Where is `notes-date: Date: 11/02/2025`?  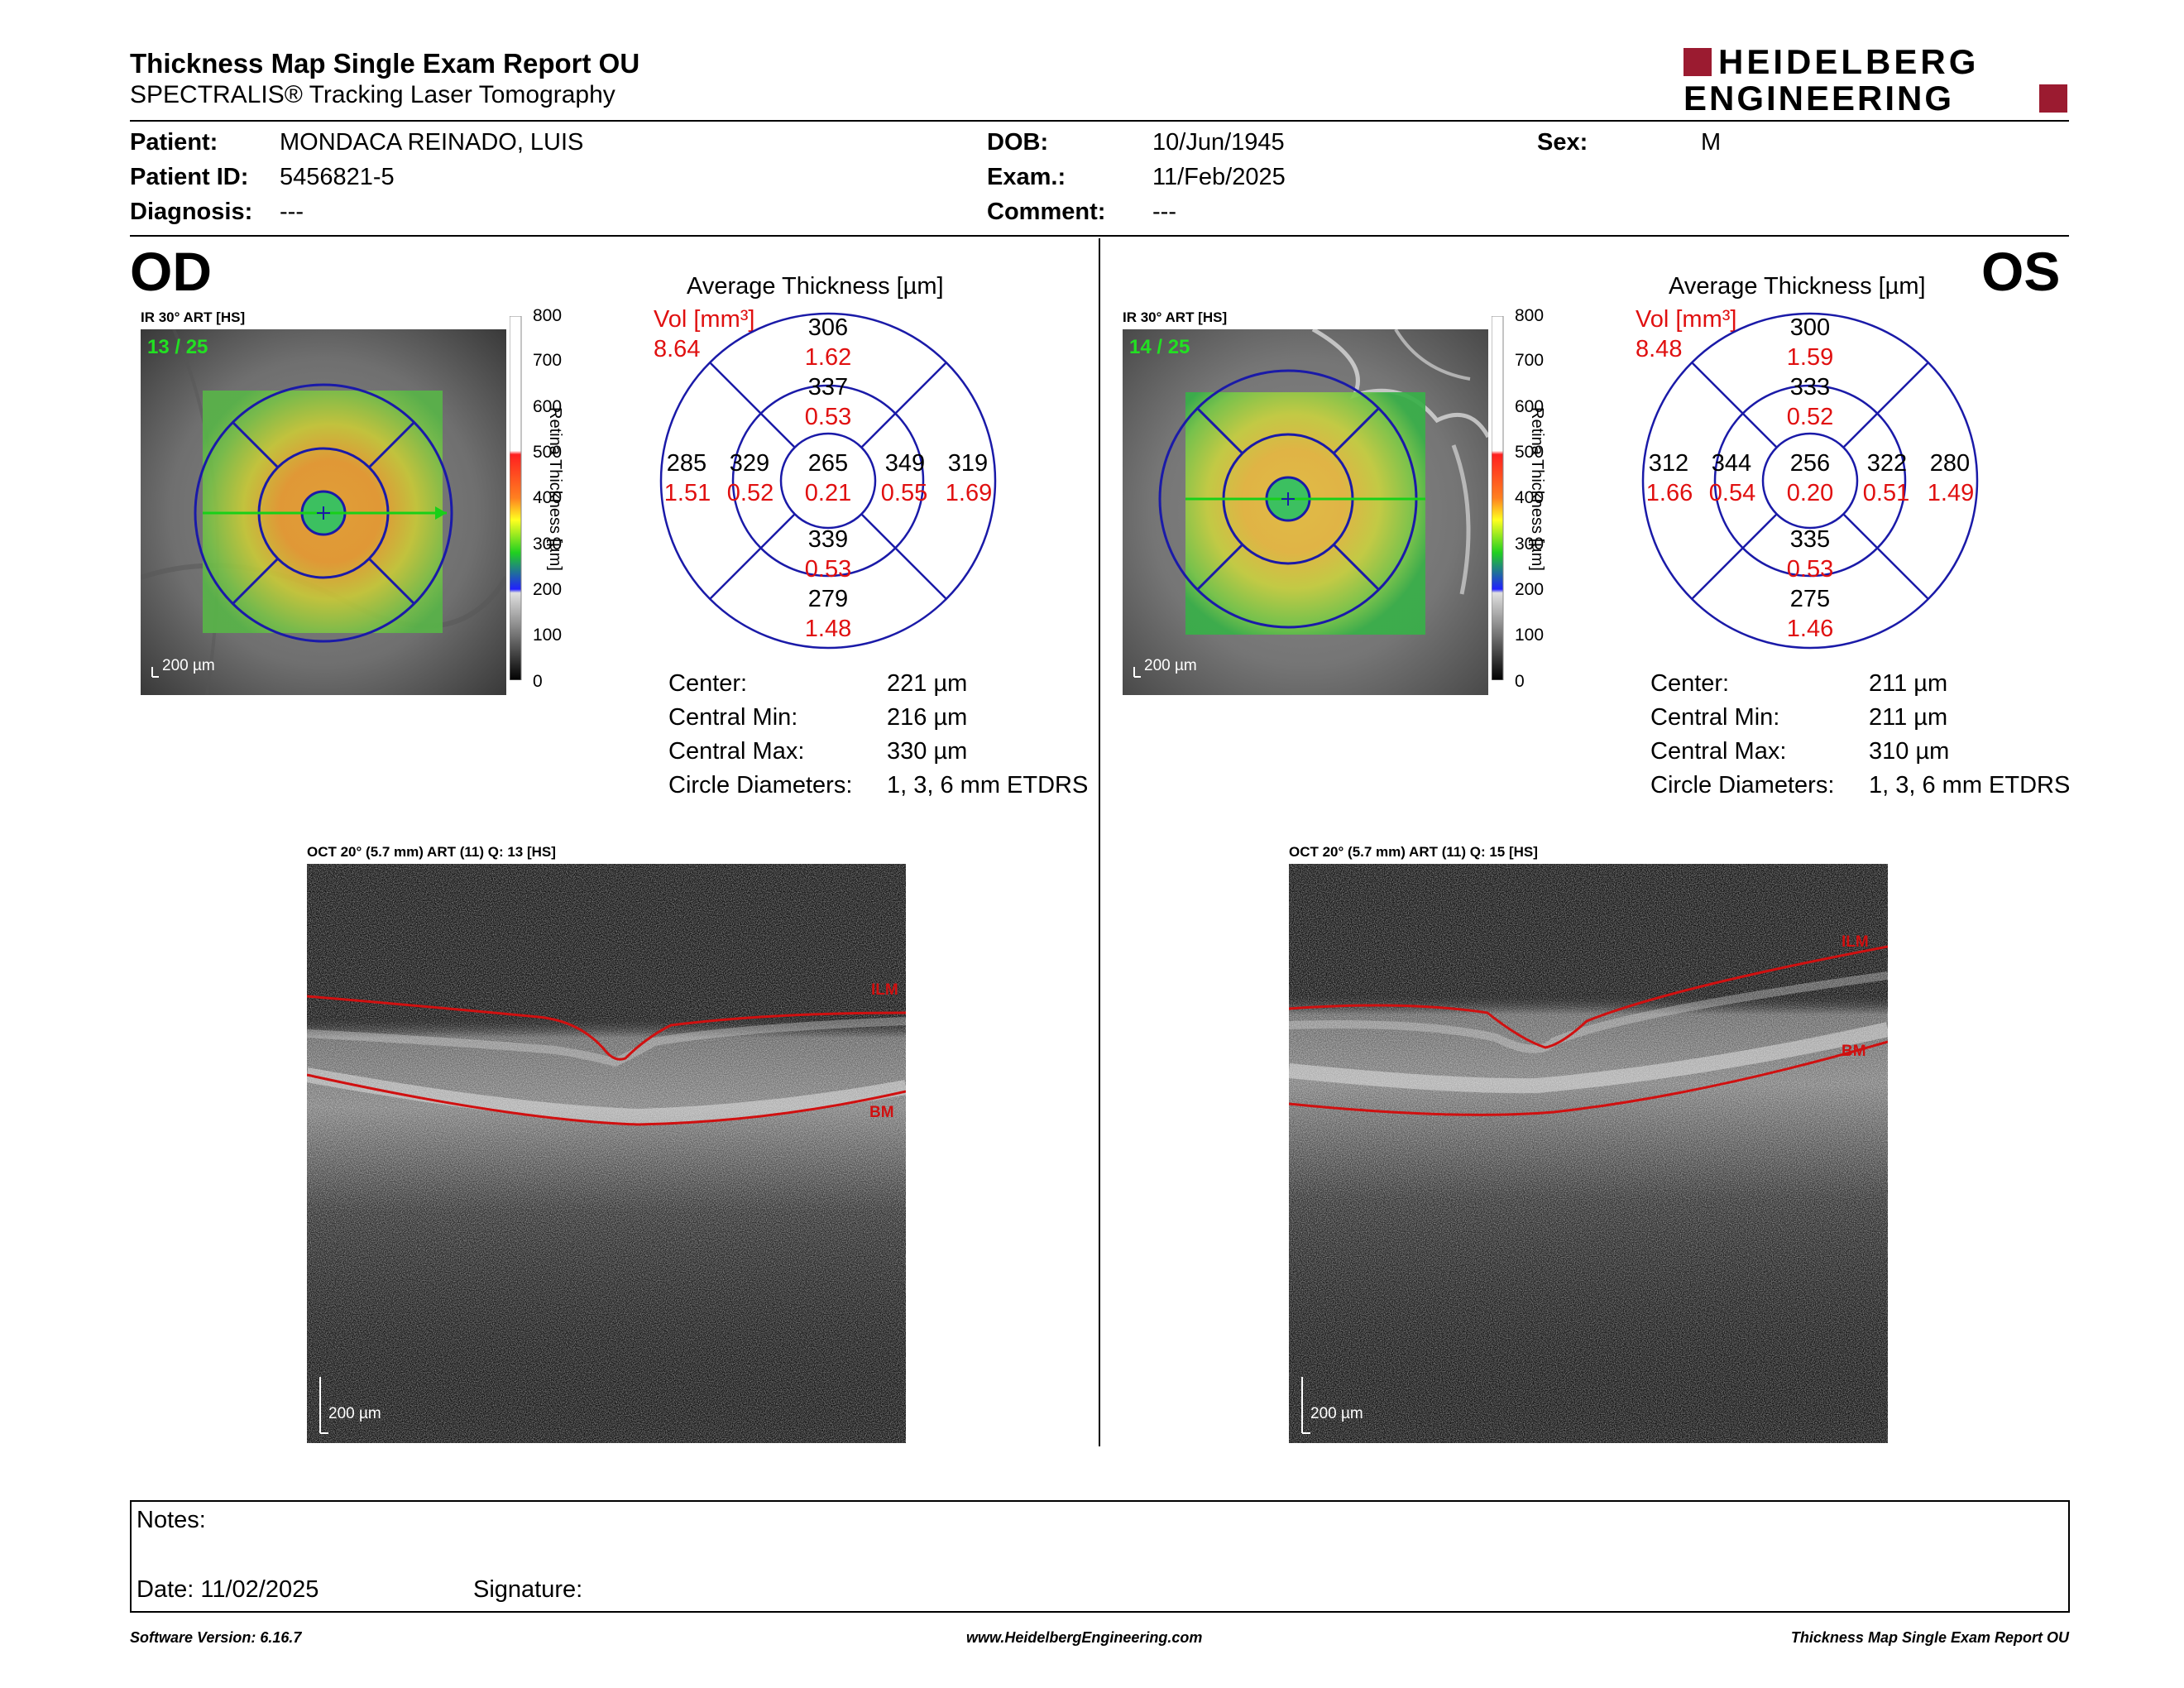 notes-date: Date: 11/02/2025 is located at coordinates (227, 1589).